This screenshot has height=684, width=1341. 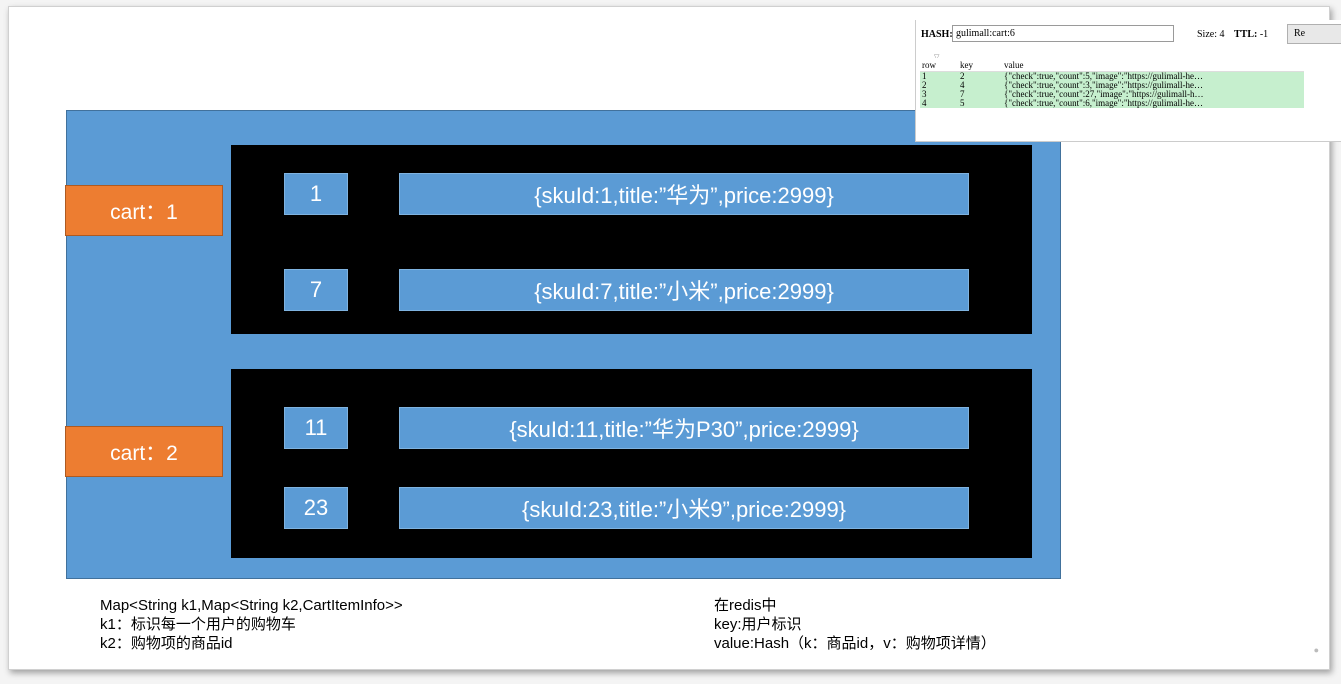 What do you see at coordinates (684, 508) in the screenshot?
I see `item-value: {skuId:23,title:”小米9”,price:2999}` at bounding box center [684, 508].